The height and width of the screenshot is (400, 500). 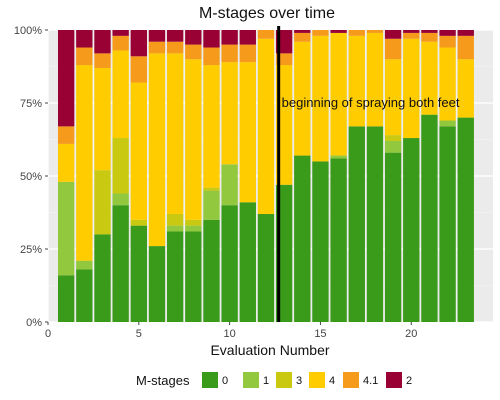 I want to click on y-tick-label: 0%, so click(x=34, y=323).